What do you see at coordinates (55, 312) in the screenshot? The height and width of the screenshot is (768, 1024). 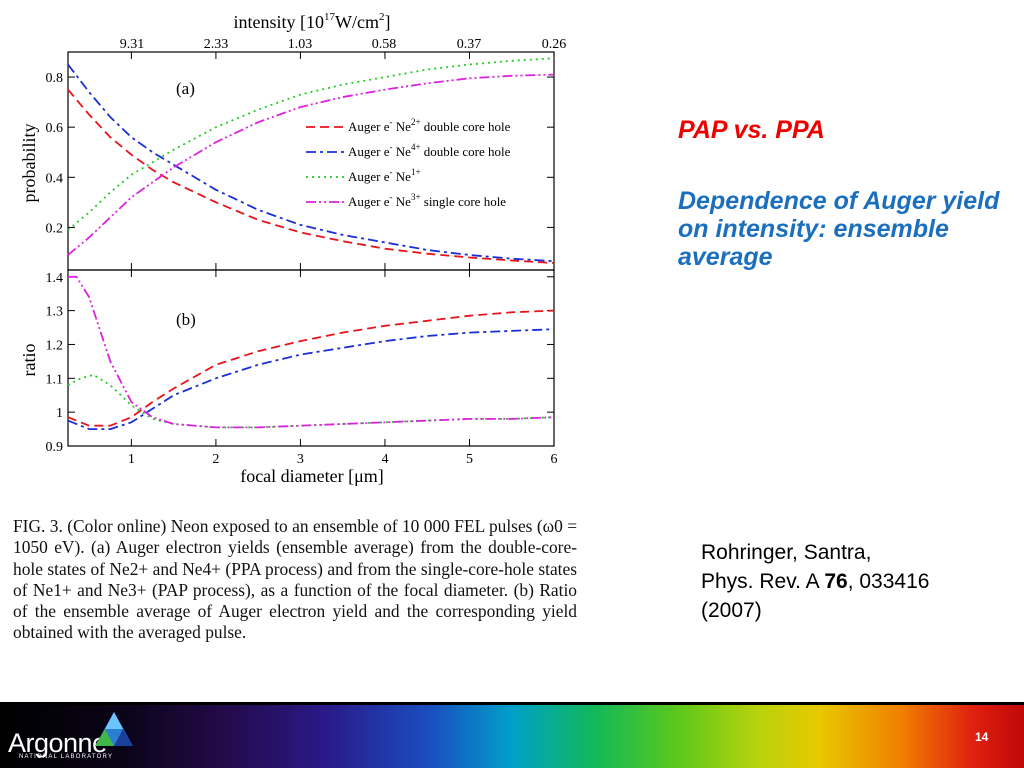 I see `y-tick-label: 1.3` at bounding box center [55, 312].